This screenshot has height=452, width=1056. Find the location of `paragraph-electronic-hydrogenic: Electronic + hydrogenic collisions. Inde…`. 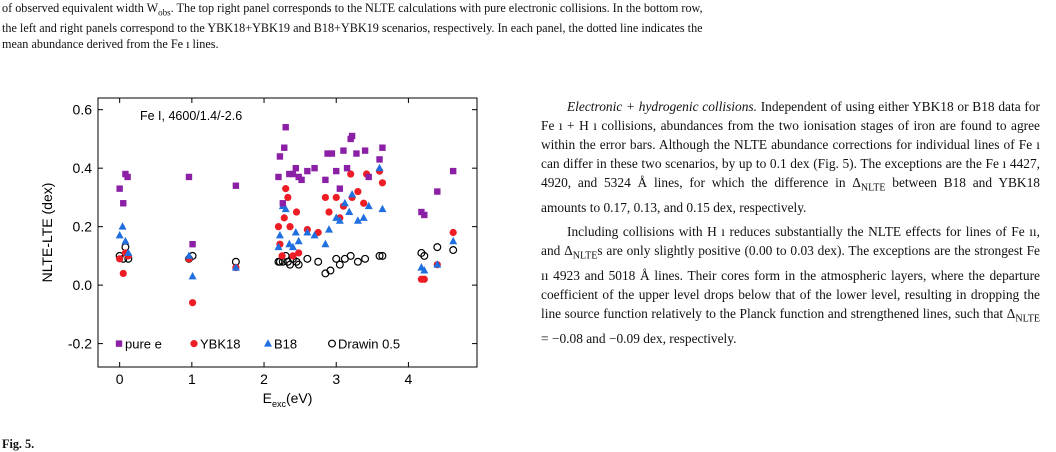

paragraph-electronic-hydrogenic: Electronic + hydrogenic collisions. Inde… is located at coordinates (790, 157).